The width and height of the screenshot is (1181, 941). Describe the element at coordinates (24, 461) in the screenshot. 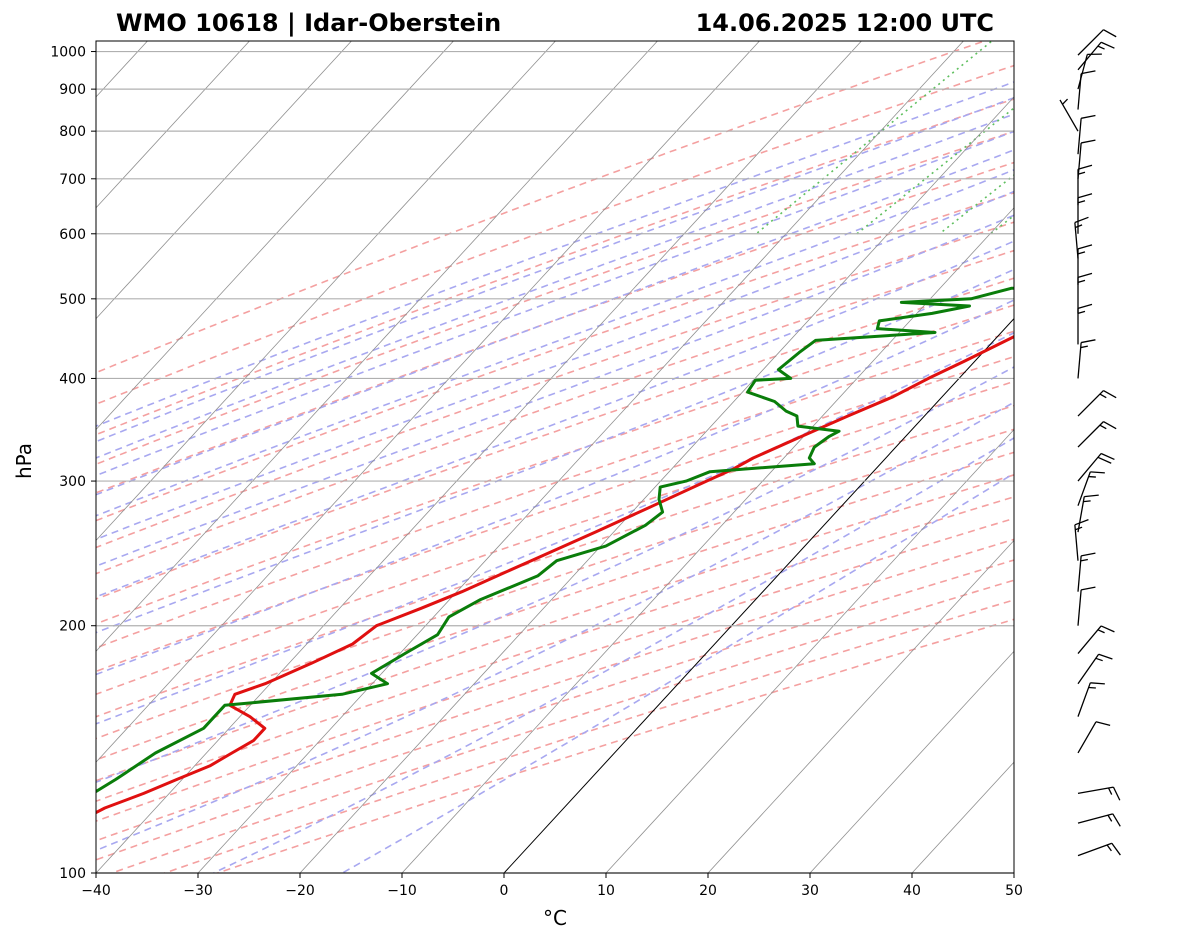

I see `y-axis-label: hPa` at that location.